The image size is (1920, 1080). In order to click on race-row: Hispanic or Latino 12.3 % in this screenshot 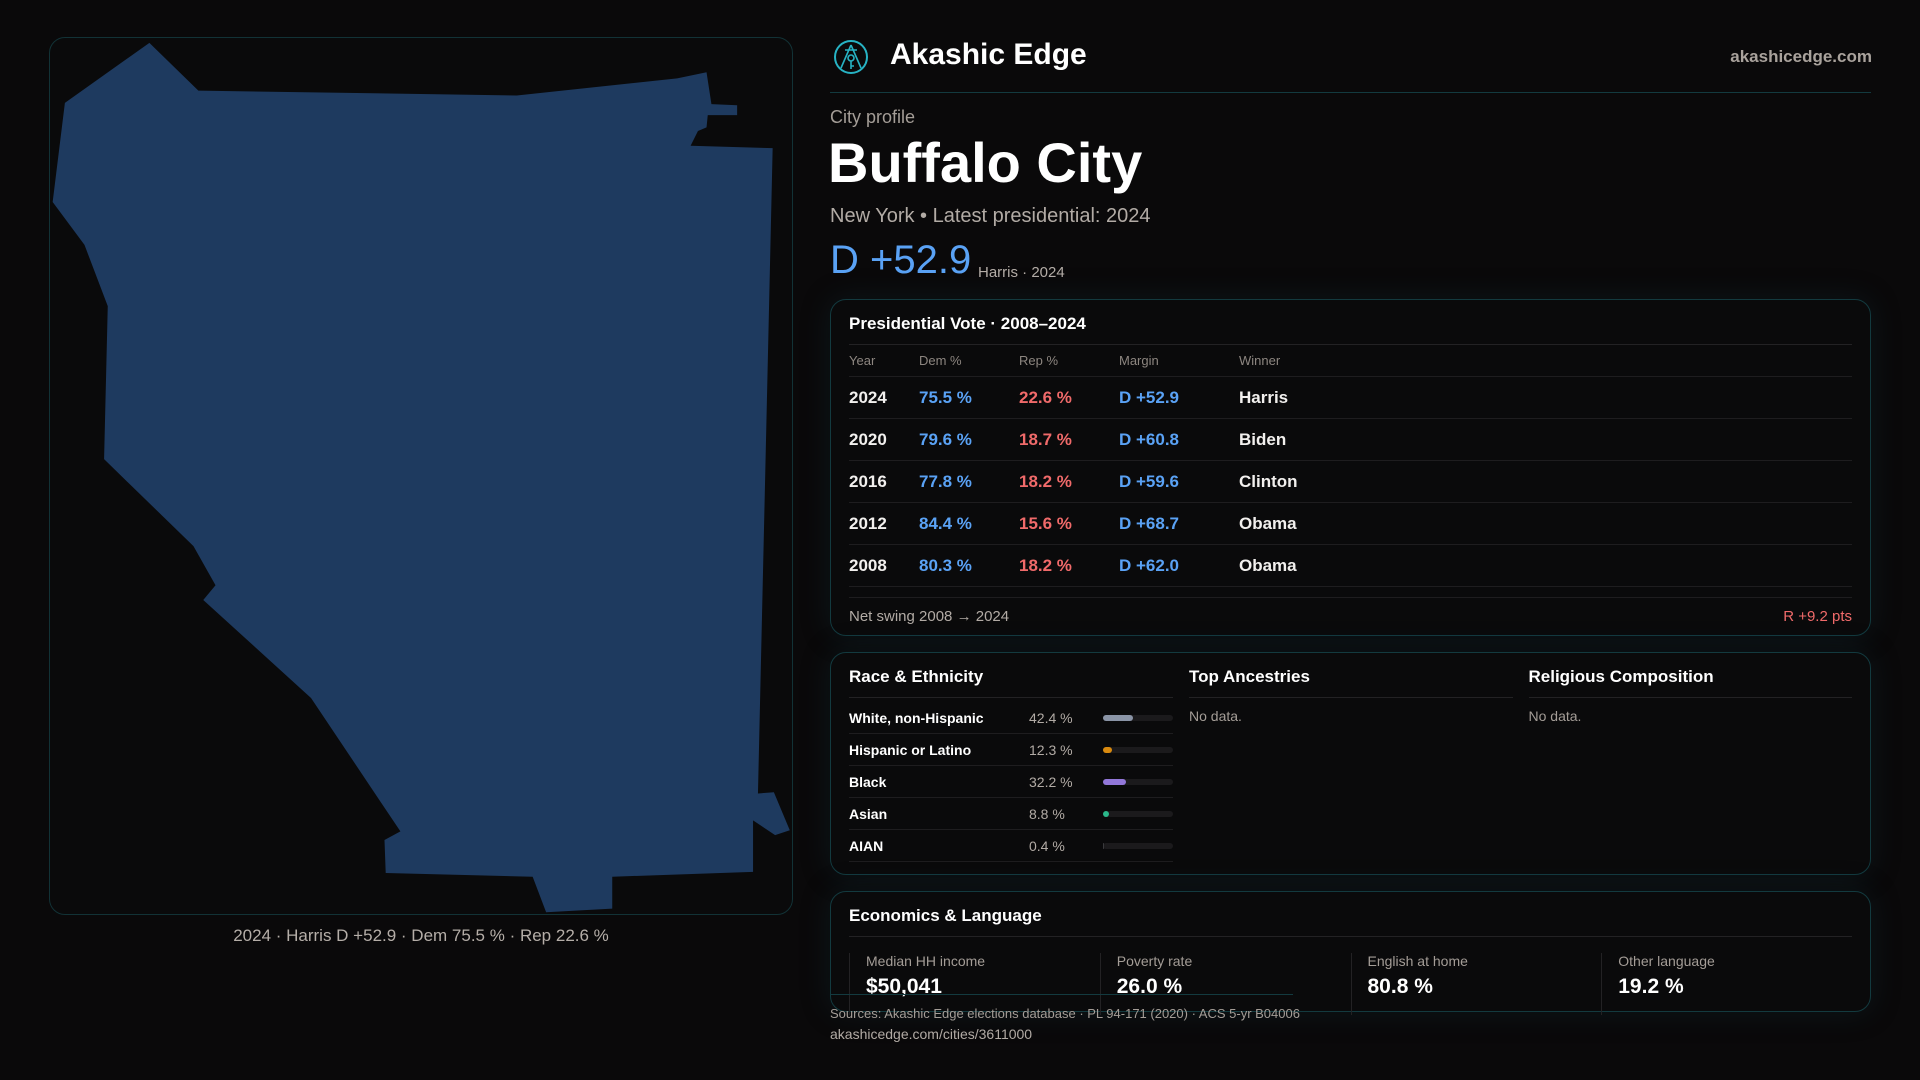, I will do `click(1011, 750)`.